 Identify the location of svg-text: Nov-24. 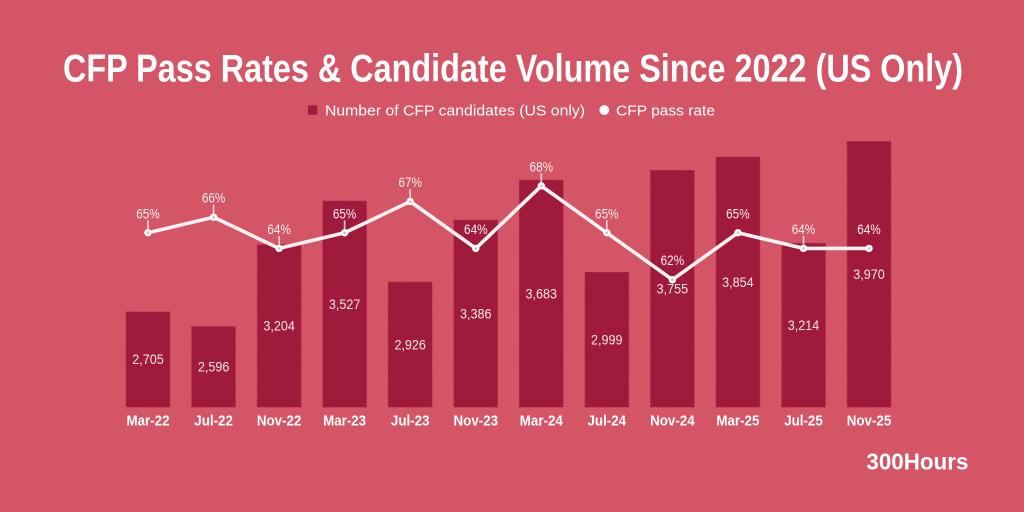
(672, 421).